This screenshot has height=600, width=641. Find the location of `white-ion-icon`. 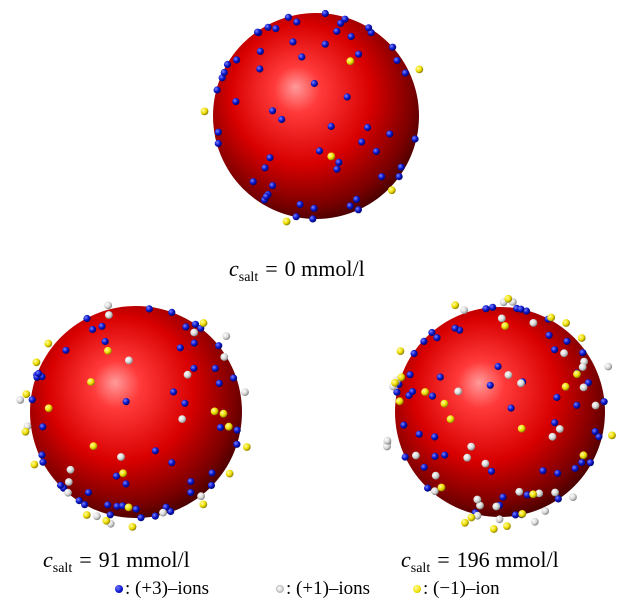

white-ion-icon is located at coordinates (280, 589).